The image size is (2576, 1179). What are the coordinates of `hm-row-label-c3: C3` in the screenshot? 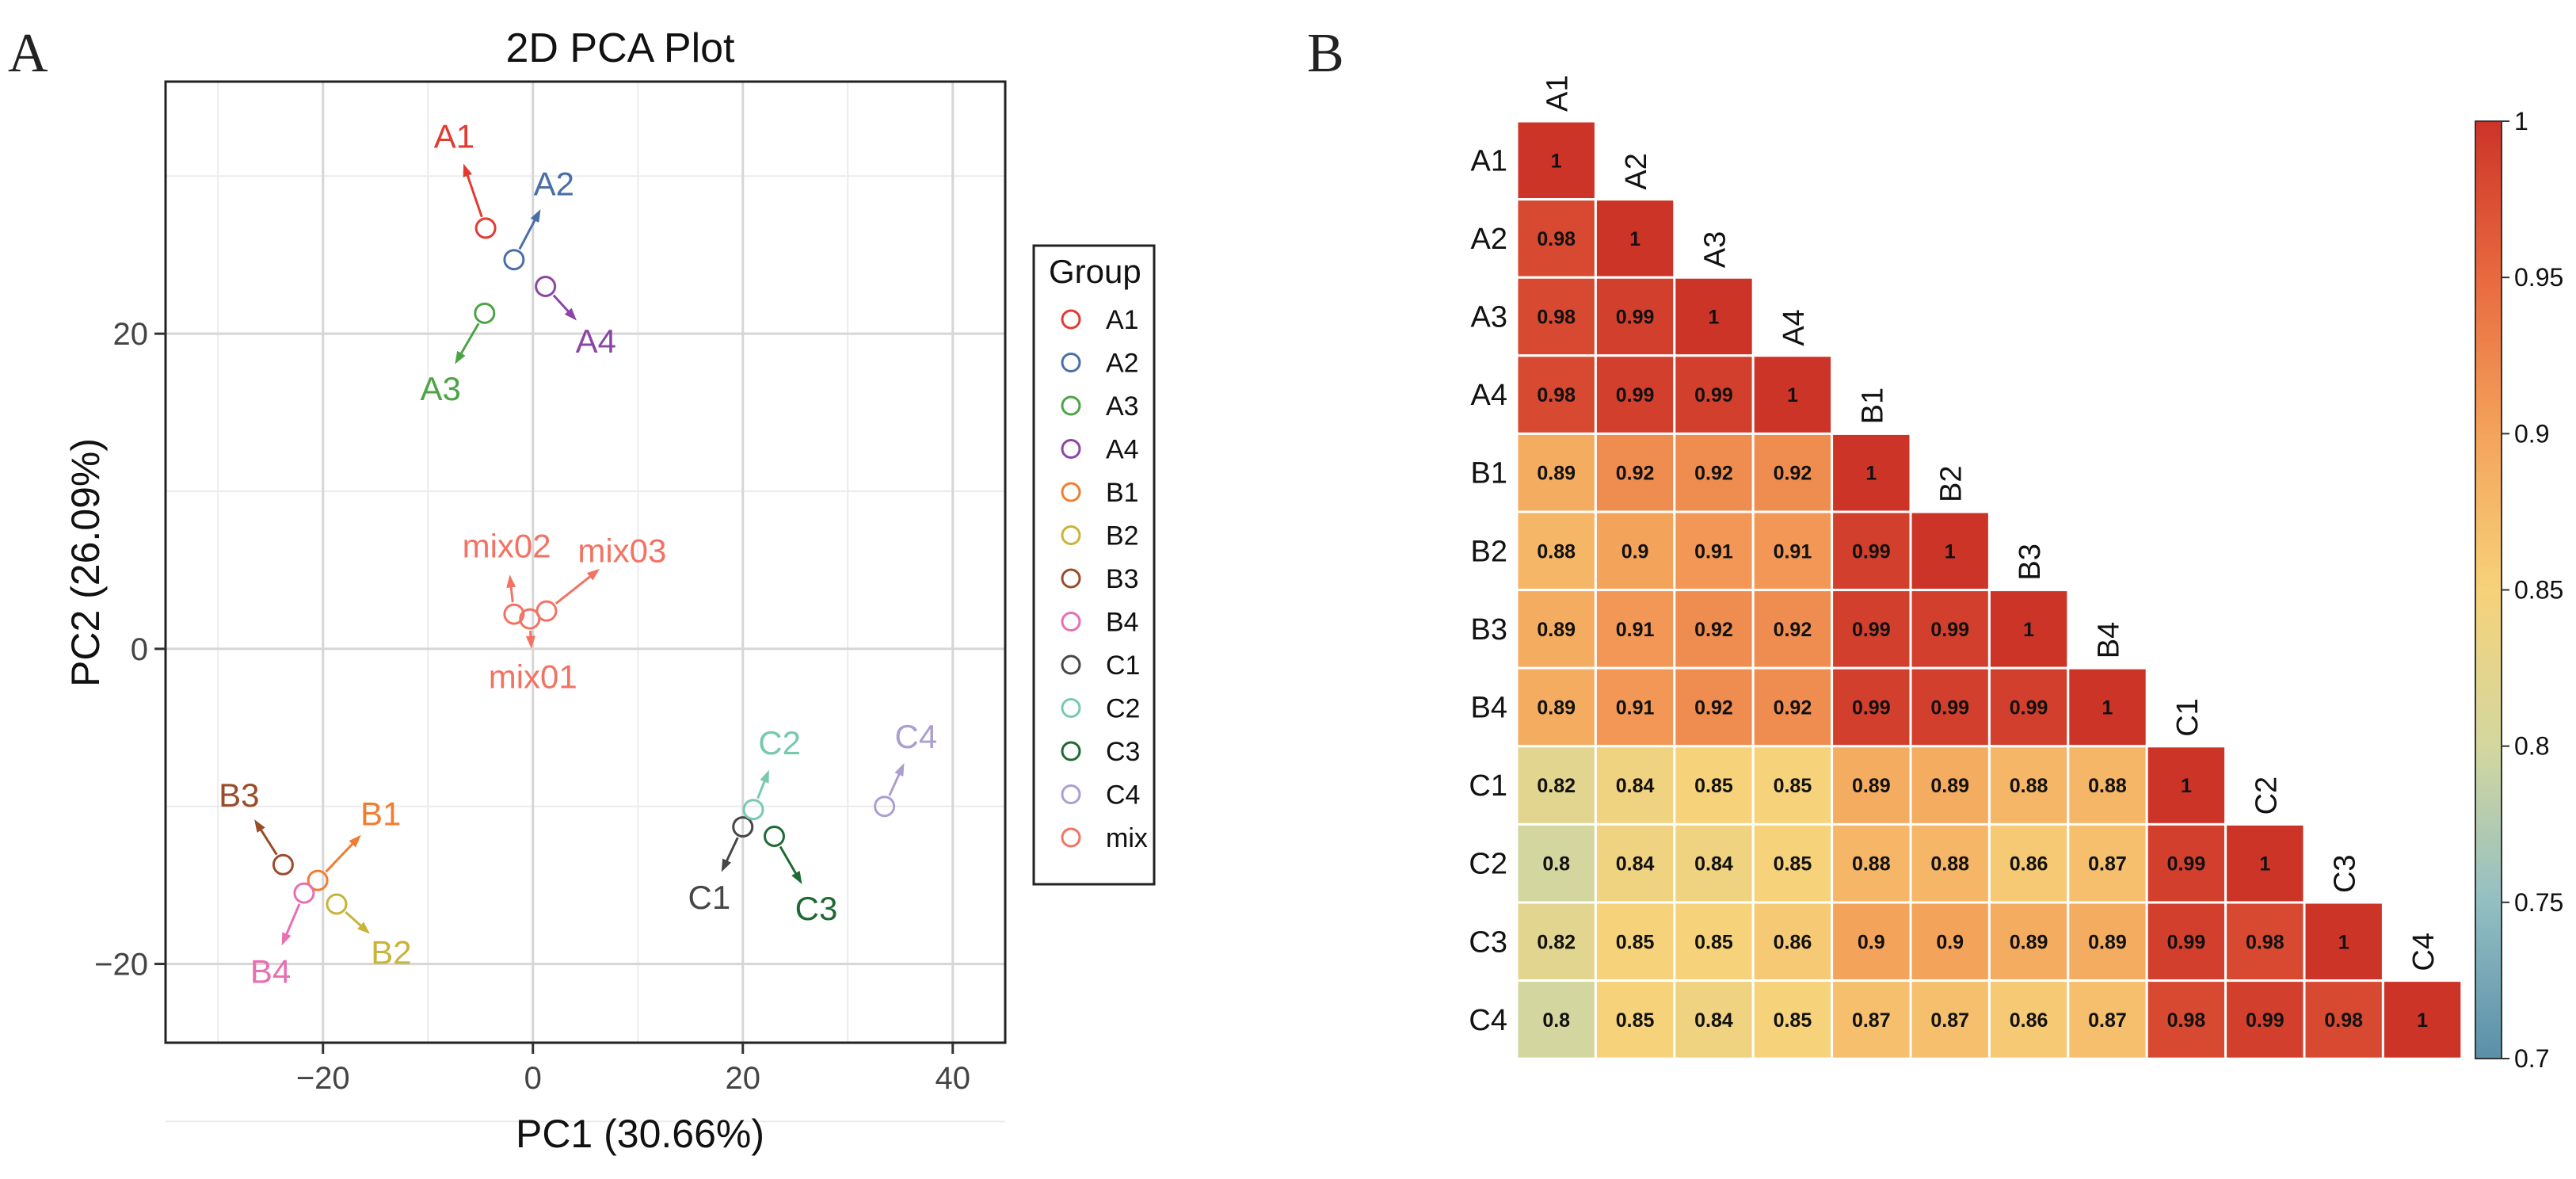 It's located at (1488, 942).